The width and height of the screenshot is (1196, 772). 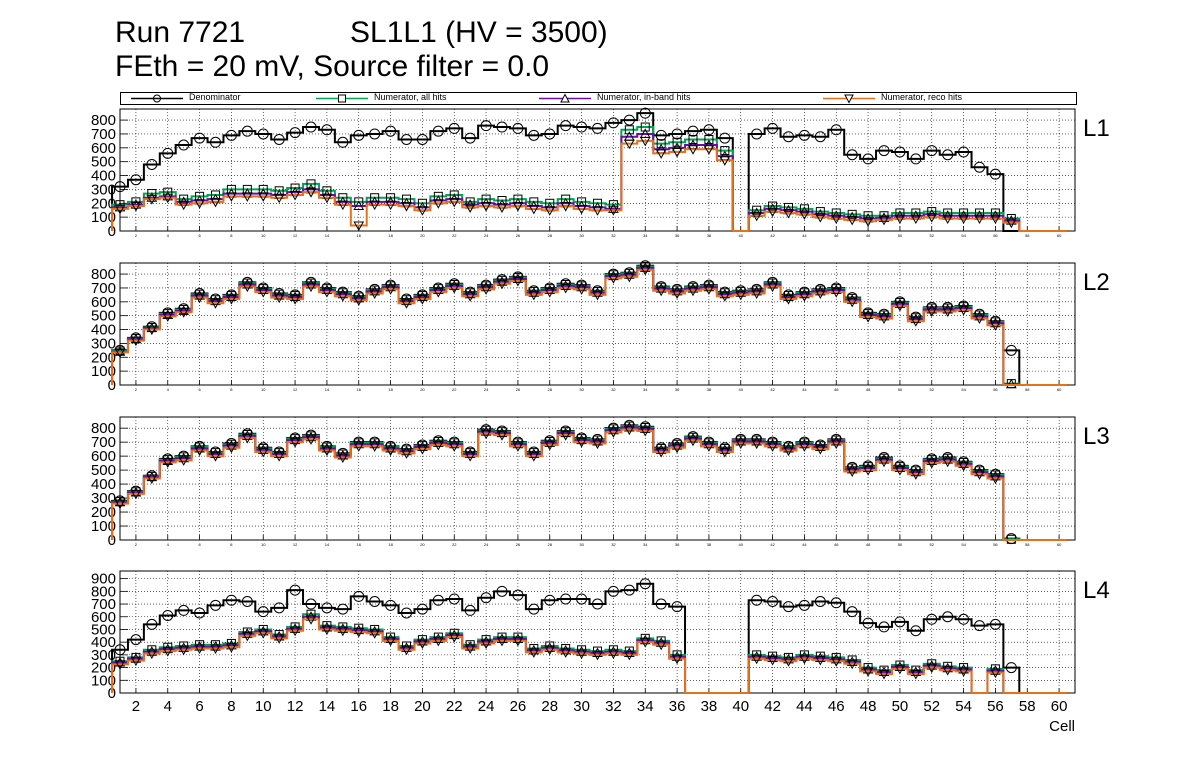 What do you see at coordinates (231, 706) in the screenshot?
I see `x-tick-label: 8` at bounding box center [231, 706].